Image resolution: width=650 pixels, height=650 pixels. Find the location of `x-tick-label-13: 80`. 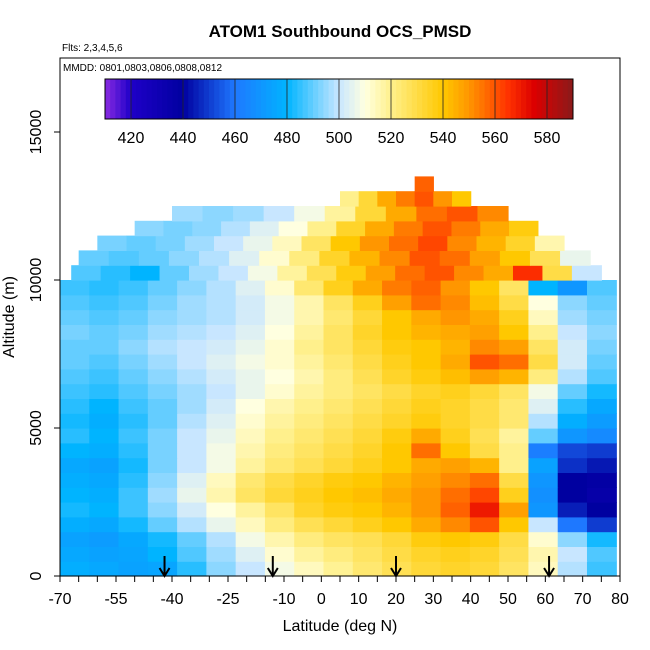

x-tick-label-13: 80 is located at coordinates (620, 599).